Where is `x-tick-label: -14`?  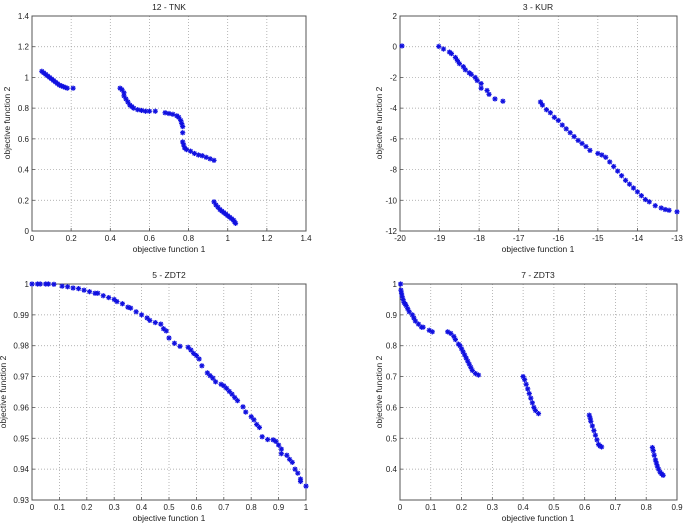
x-tick-label: -14 is located at coordinates (638, 238).